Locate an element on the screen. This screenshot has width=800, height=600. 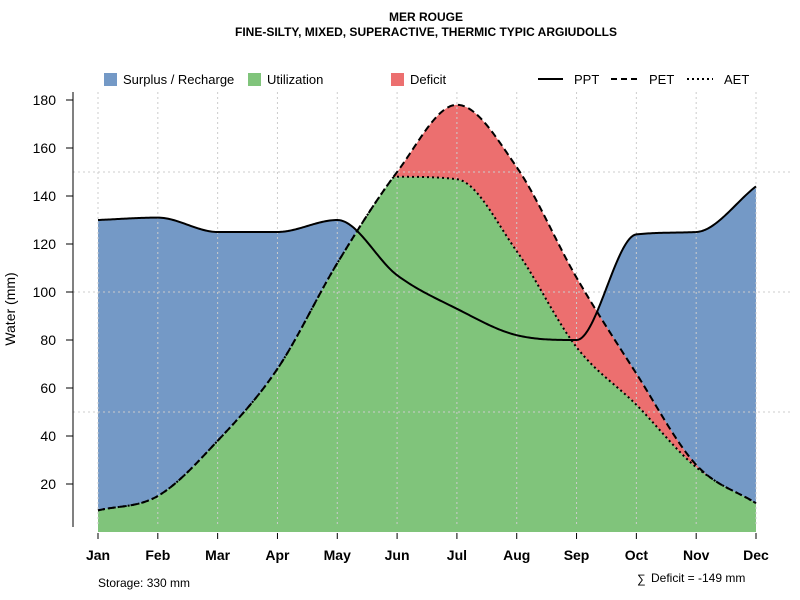
chart-title: MER ROUGE is located at coordinates (426, 17).